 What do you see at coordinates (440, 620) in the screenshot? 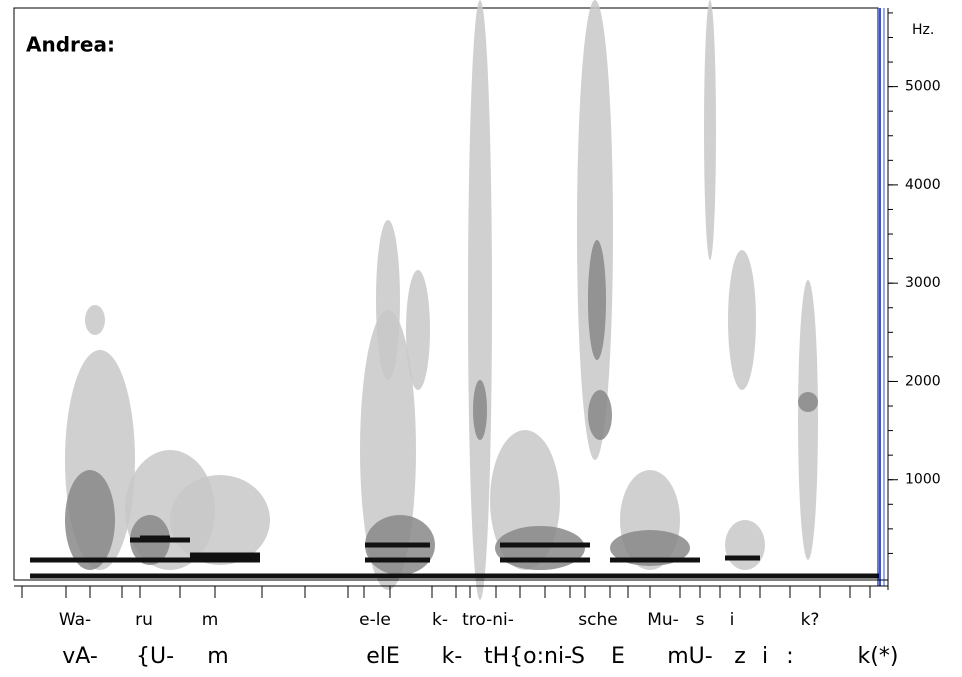
I see `syllable: k-` at bounding box center [440, 620].